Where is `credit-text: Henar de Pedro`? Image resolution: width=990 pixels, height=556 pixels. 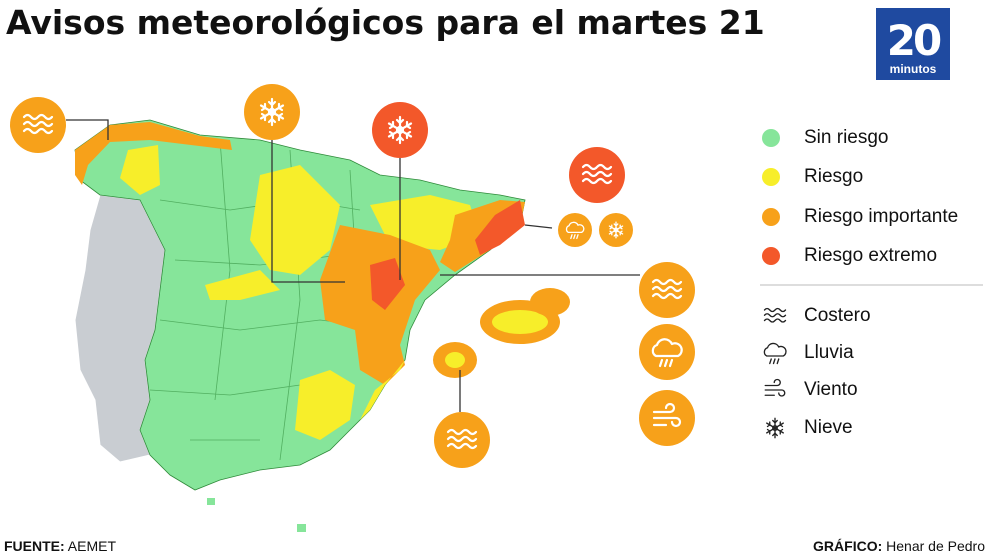 credit-text: Henar de Pedro is located at coordinates (935, 546).